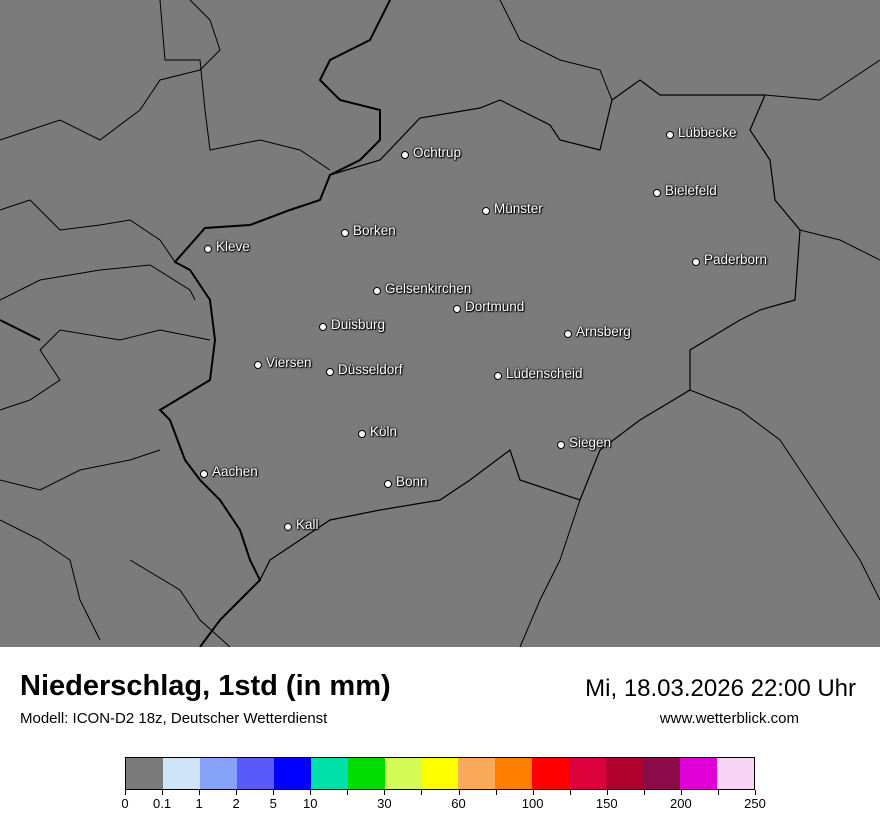 Image resolution: width=880 pixels, height=830 pixels. I want to click on color-legend-bar, so click(440, 773).